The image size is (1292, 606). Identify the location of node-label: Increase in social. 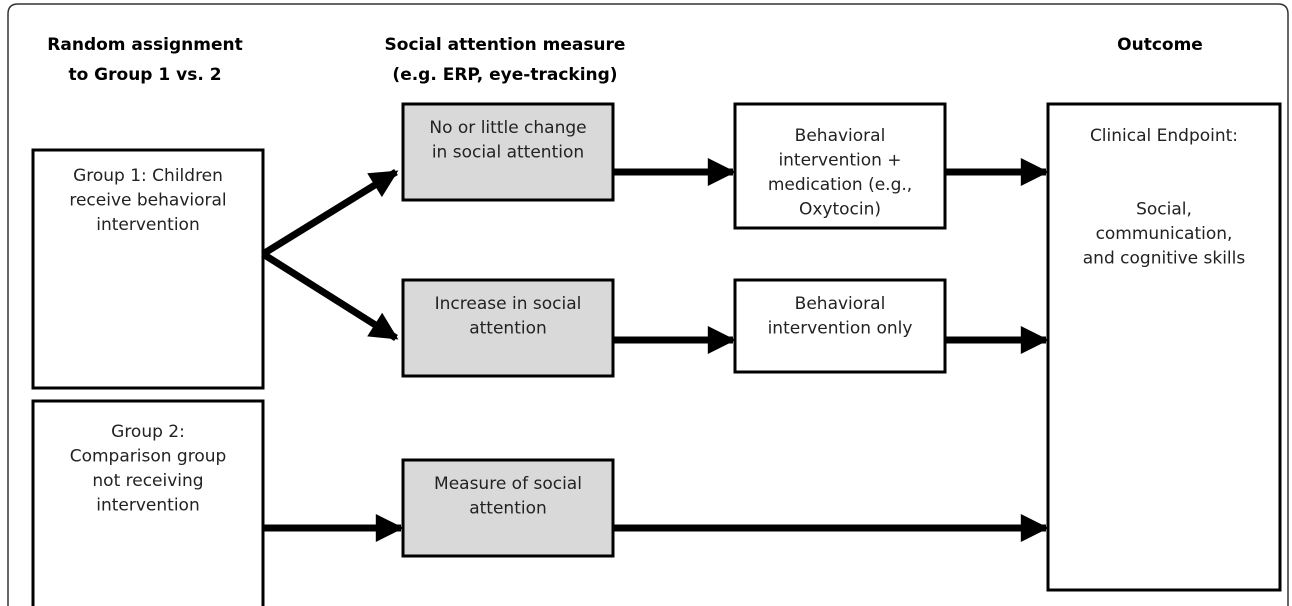
(508, 304).